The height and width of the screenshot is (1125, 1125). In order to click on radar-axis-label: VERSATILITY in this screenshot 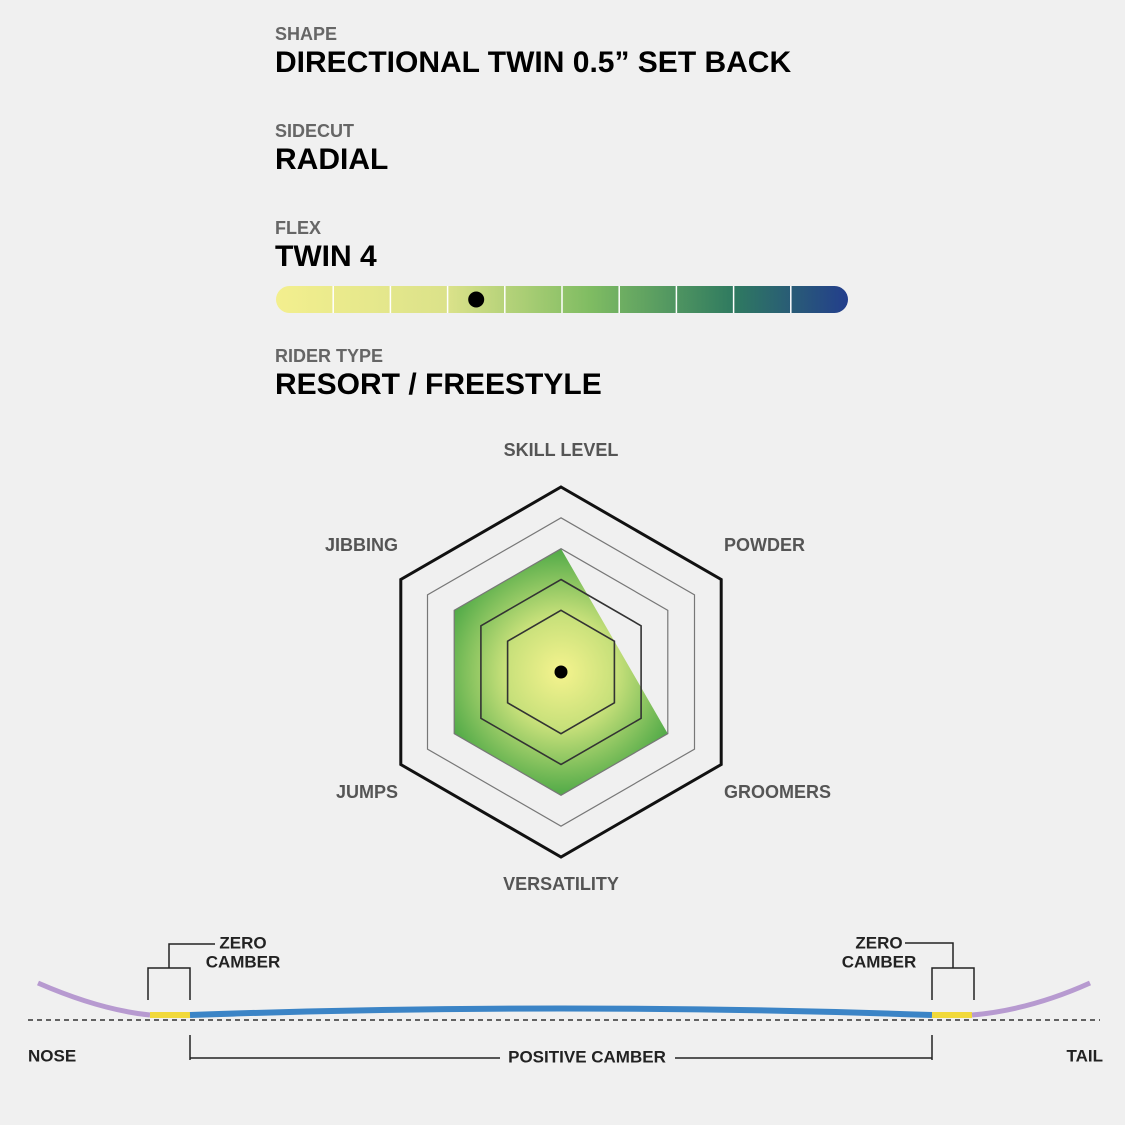, I will do `click(561, 884)`.